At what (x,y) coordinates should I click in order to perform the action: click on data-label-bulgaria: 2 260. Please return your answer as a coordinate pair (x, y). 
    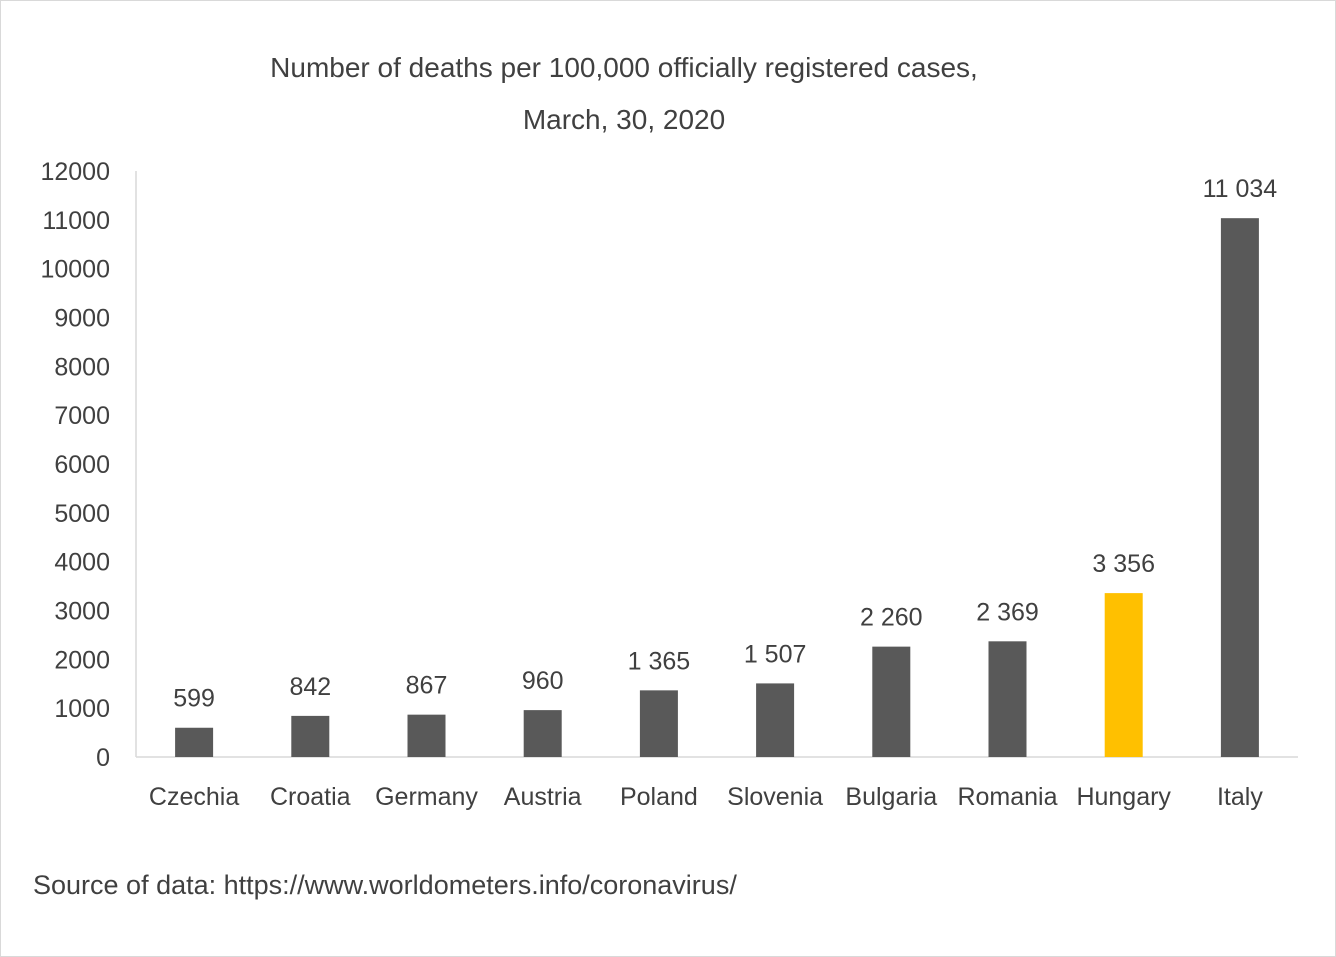
    Looking at the image, I should click on (891, 618).